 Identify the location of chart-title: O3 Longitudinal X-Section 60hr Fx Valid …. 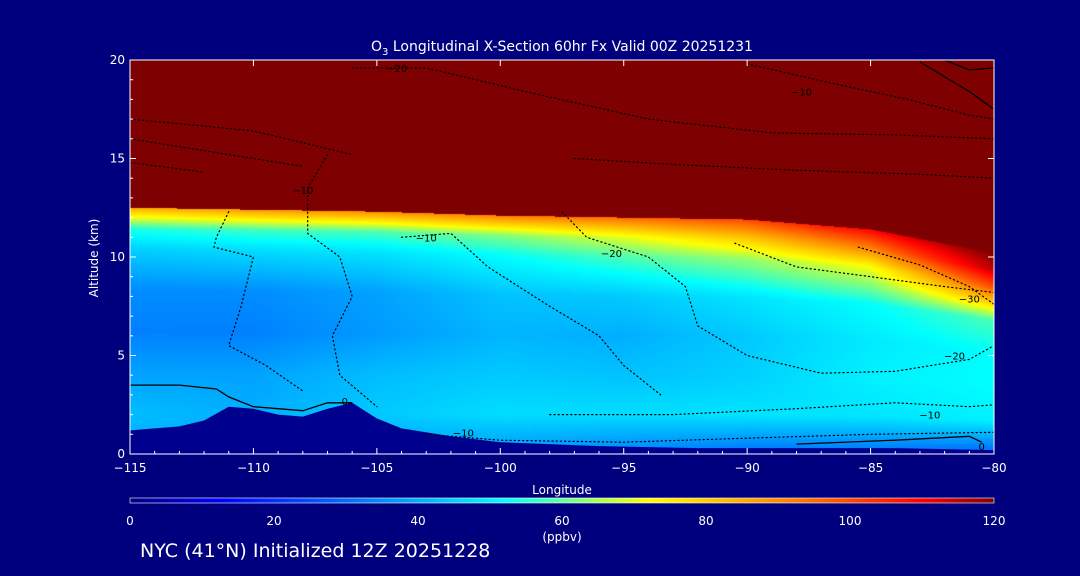
(562, 48).